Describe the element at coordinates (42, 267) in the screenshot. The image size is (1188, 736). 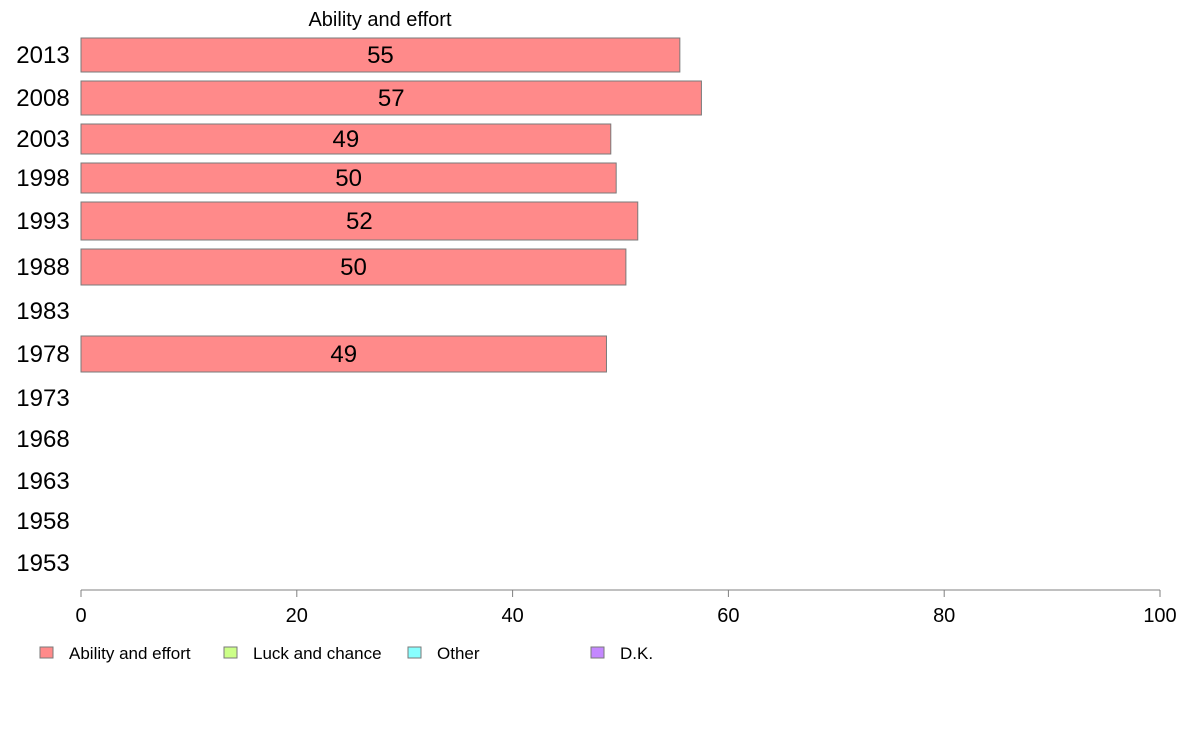
I see `y-tick-label-1988: 1988` at that location.